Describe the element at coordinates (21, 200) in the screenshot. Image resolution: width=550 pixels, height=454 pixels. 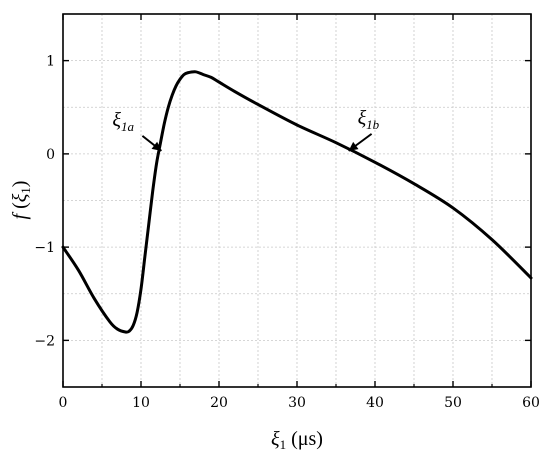
I see `y-axis-label: f (ξ1)` at that location.